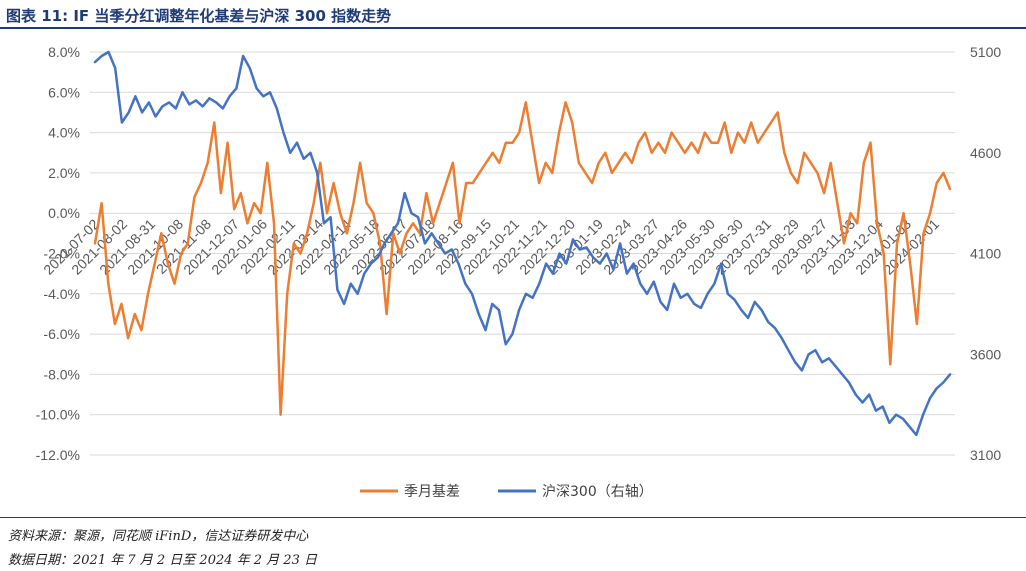  I want to click on left-tick-label: -10.0%, so click(58, 415).